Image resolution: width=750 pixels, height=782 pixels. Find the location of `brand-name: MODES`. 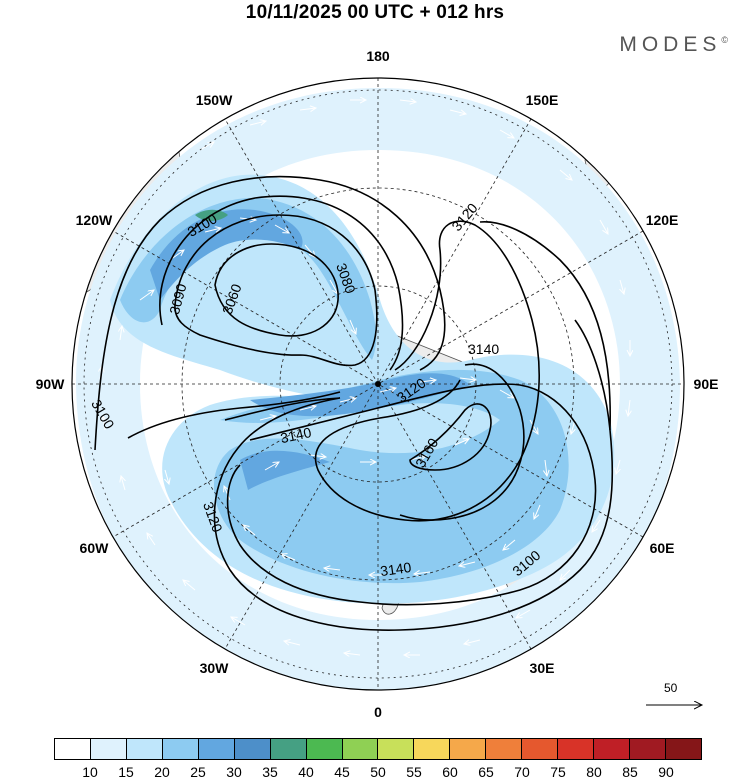

brand-name: MODES is located at coordinates (670, 44).